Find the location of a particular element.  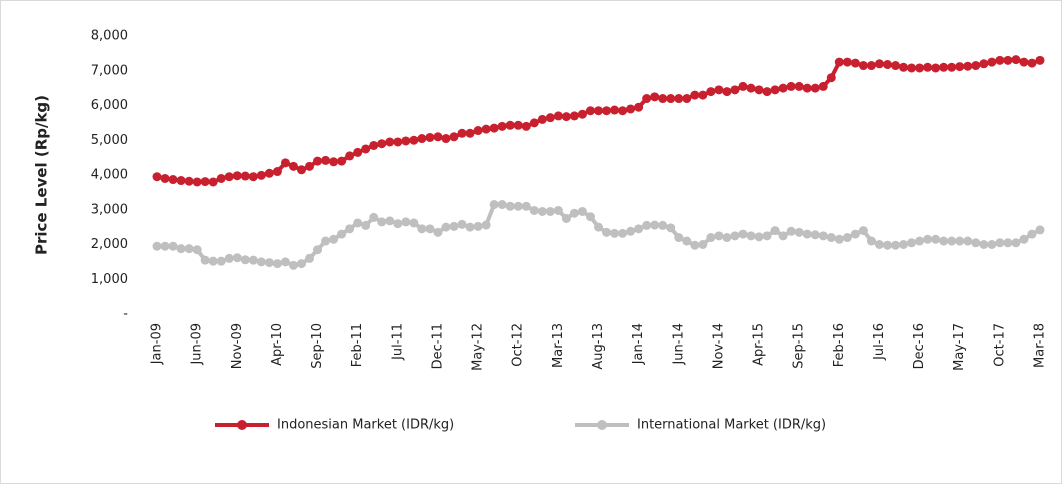

x-tick-label: Jun-14 is located at coordinates (678, 344).